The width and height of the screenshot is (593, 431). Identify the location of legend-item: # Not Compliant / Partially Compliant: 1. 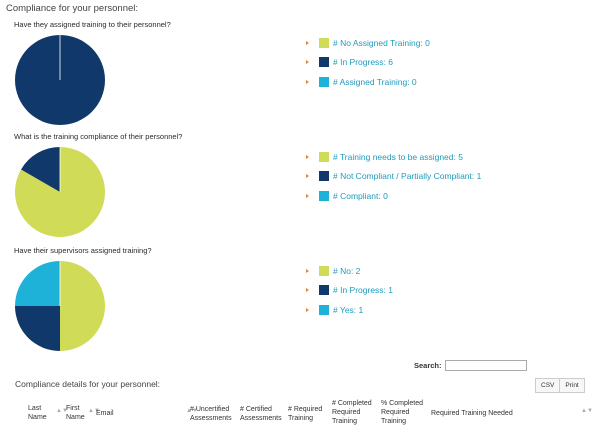
(393, 177).